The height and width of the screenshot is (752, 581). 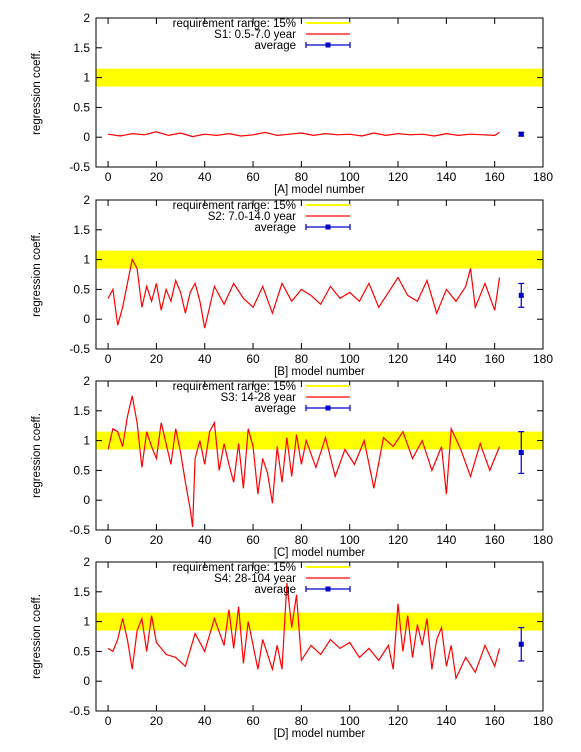 I want to click on x-axis-title: [B] model number, so click(x=319, y=372).